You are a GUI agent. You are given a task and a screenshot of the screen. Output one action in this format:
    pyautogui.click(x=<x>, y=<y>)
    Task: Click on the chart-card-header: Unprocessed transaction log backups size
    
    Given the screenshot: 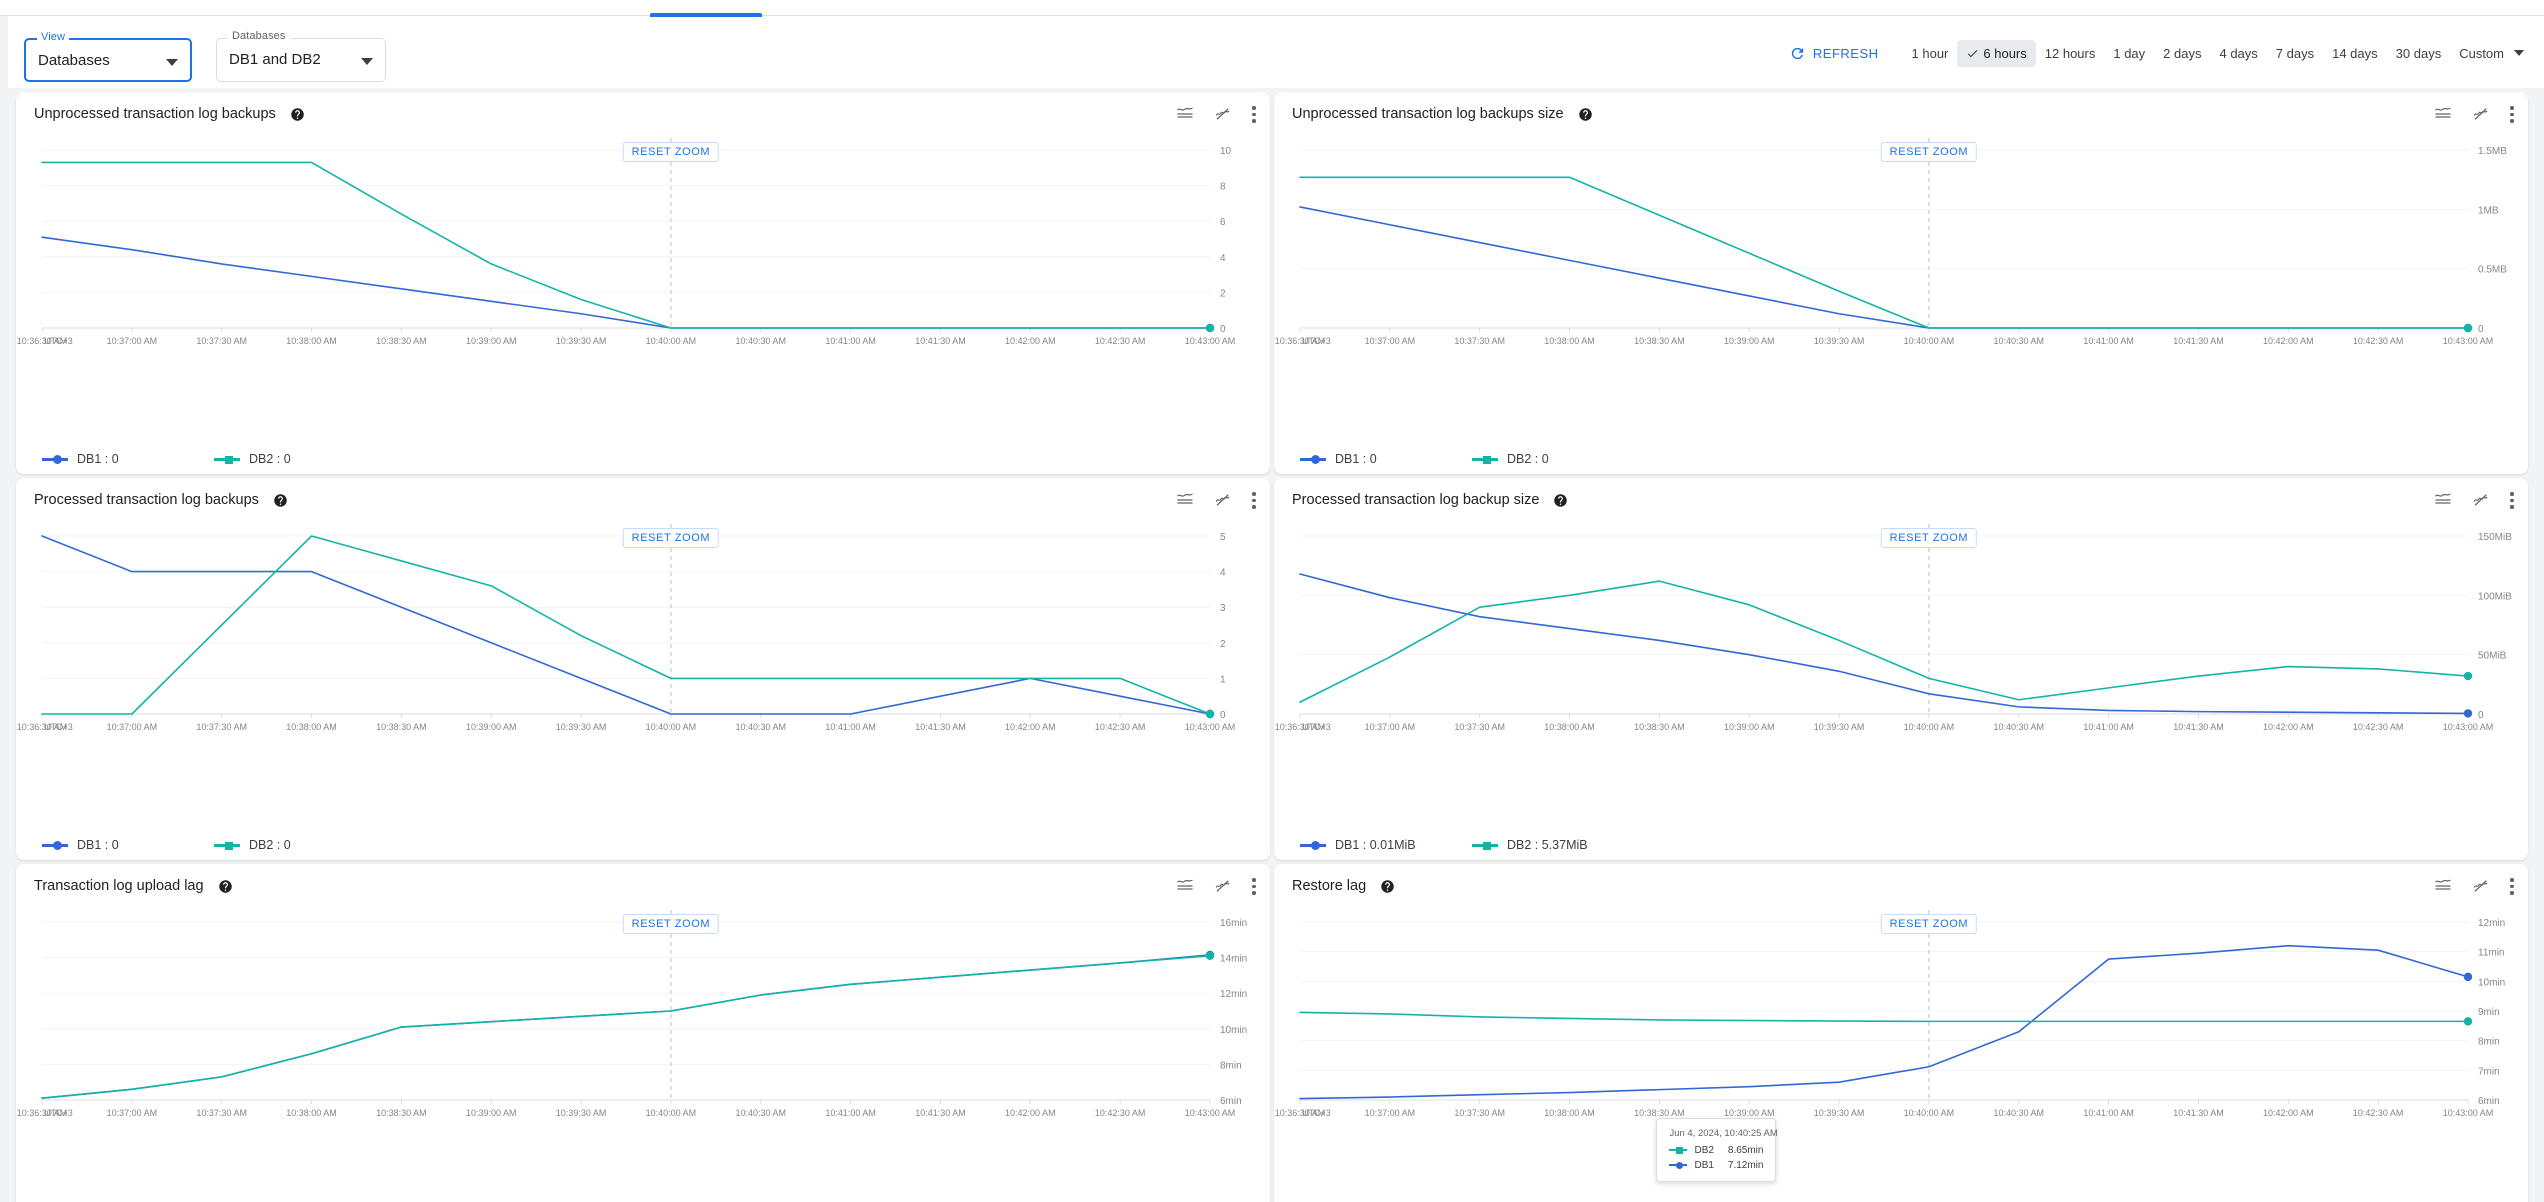 What is the action you would take?
    pyautogui.click(x=1901, y=114)
    